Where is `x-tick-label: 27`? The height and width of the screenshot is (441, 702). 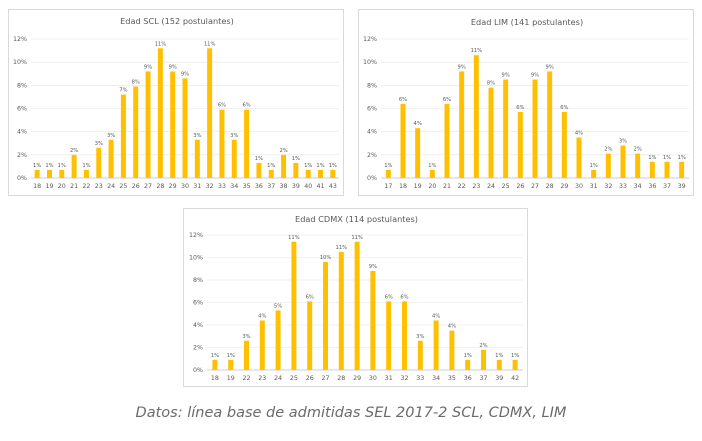 x-tick-label: 27 is located at coordinates (325, 378).